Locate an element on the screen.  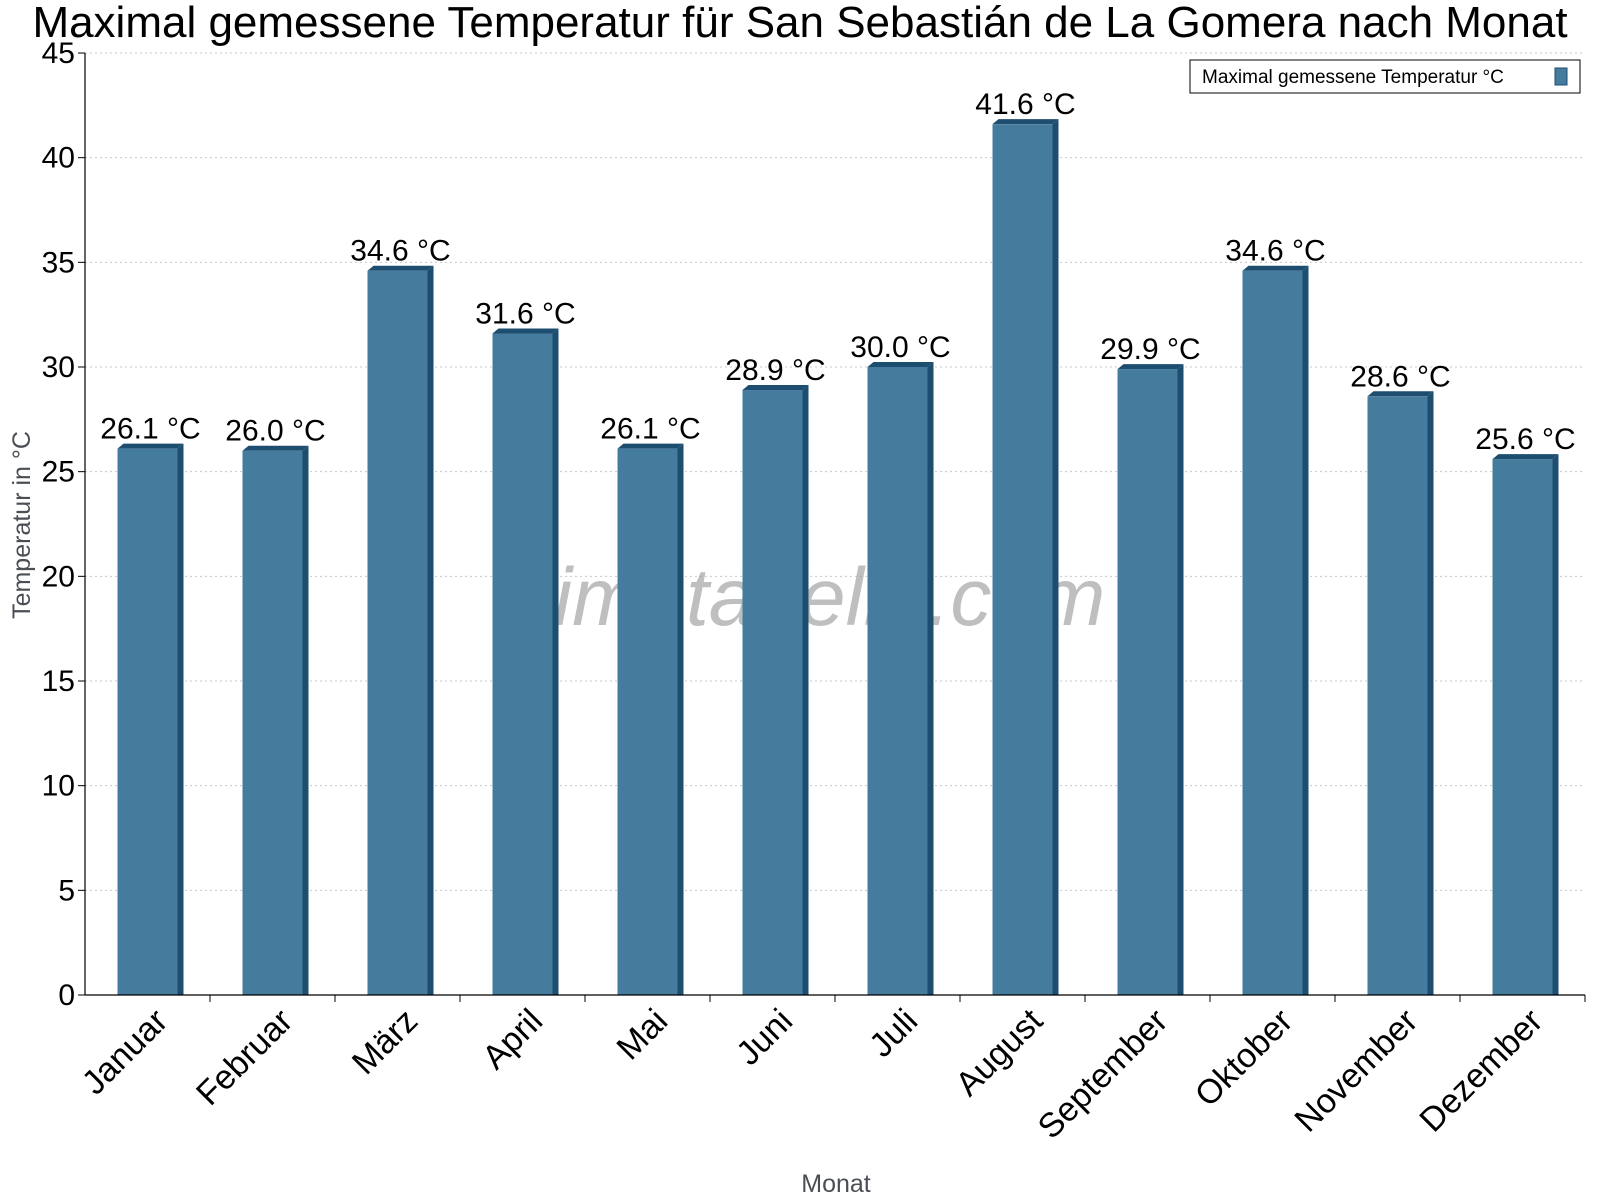
y-tick-label: 10 is located at coordinates (58, 786).